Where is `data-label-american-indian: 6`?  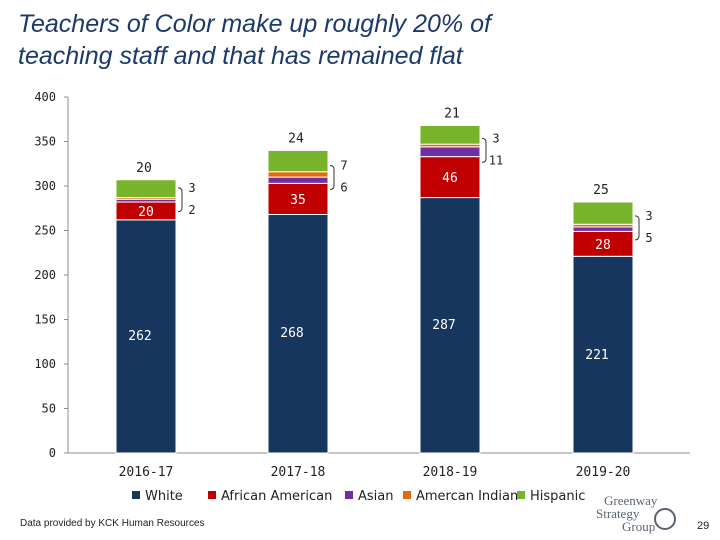 data-label-american-indian: 6 is located at coordinates (343, 188).